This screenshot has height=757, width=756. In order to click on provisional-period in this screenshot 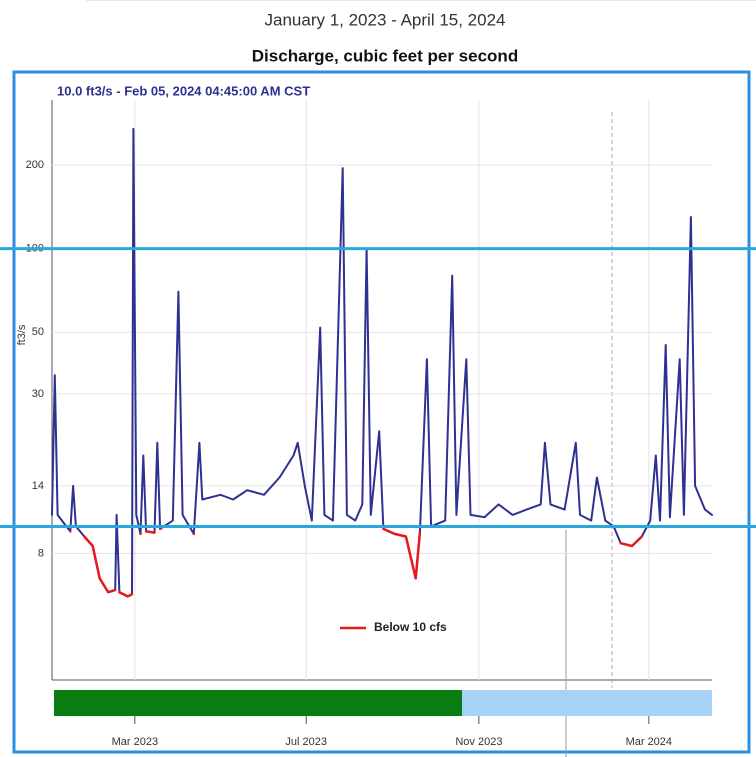, I will do `click(587, 703)`.